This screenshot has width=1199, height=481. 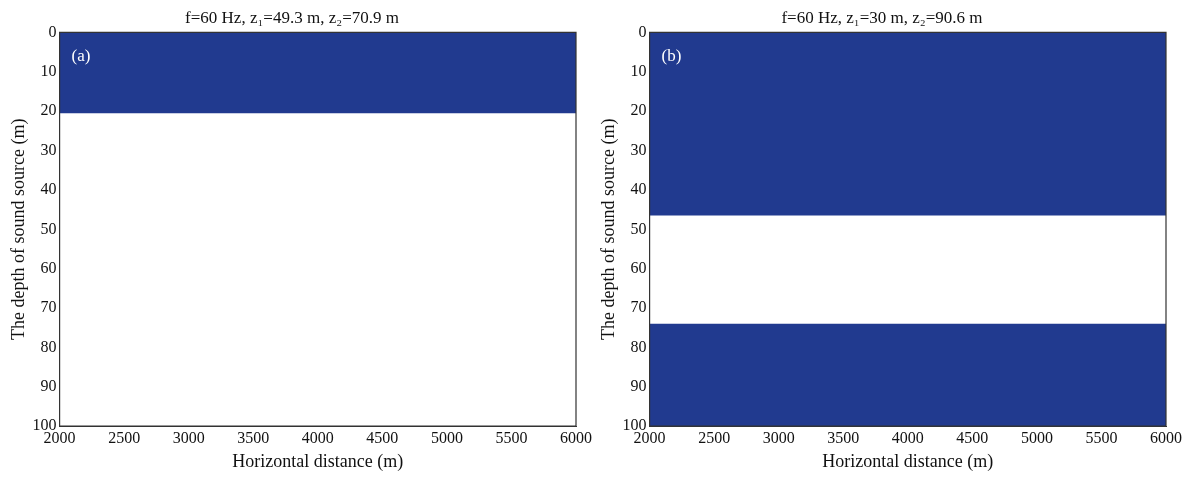 I want to click on chart-title: f=60 Hz, z₁=30 m, z₂=90.6 m, so click(x=882, y=17).